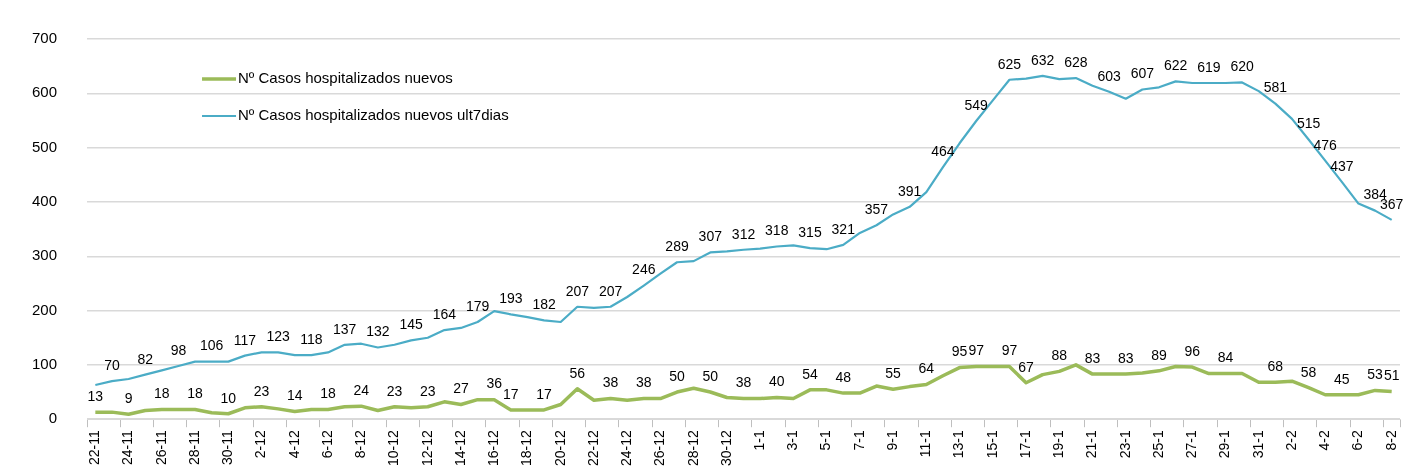  I want to click on data-label: 89, so click(1159, 354).